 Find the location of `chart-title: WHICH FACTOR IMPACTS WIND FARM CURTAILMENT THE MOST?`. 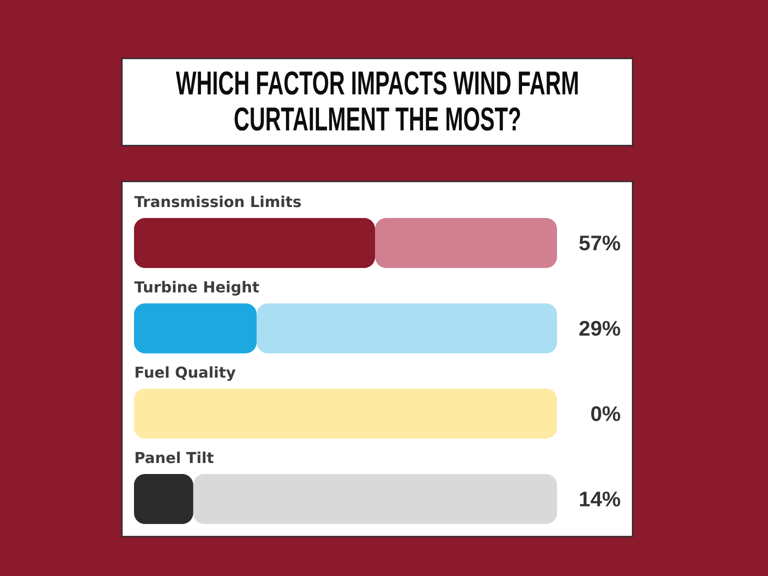

chart-title: WHICH FACTOR IMPACTS WIND FARM CURTAILMENT THE MOST? is located at coordinates (377, 101).